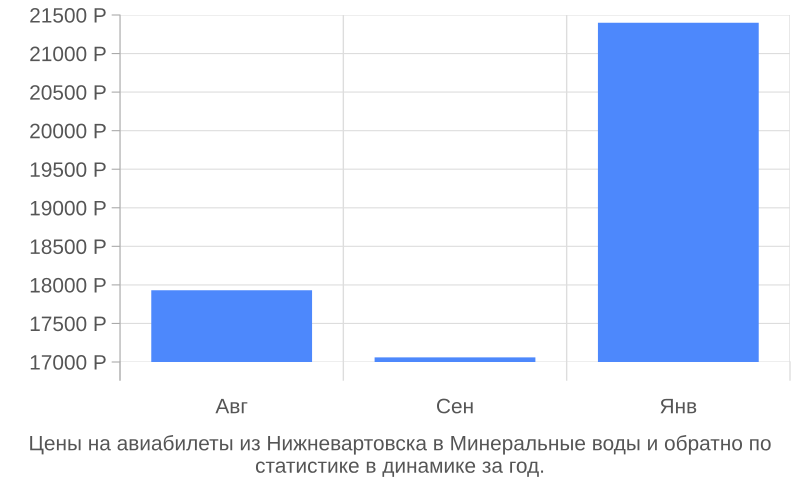  Describe the element at coordinates (68, 285) in the screenshot. I see `y-tick-label: 18000 Р` at that location.